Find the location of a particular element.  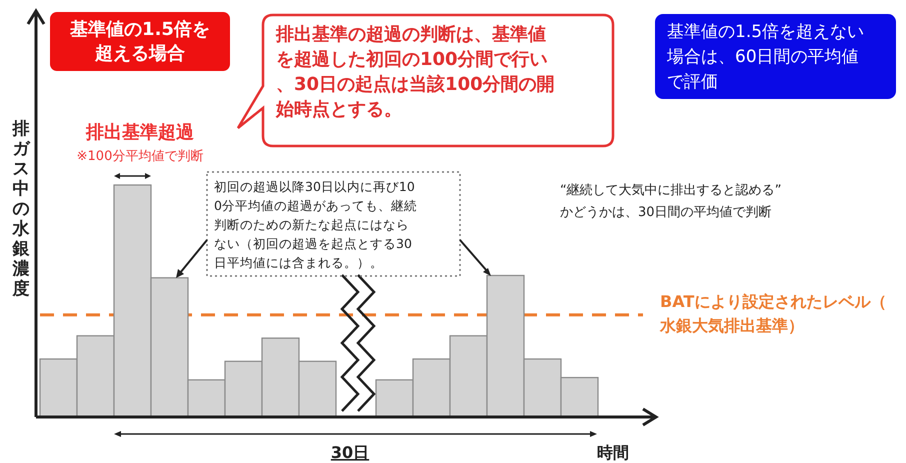

text: 排ガス中の水銀濃度 is located at coordinates (21, 209).